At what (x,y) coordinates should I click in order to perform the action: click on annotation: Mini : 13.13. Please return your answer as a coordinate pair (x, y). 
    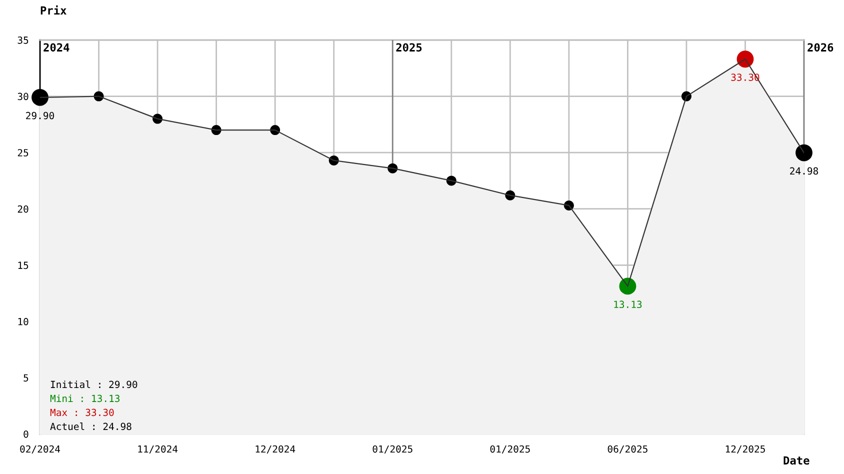
    Looking at the image, I should click on (85, 398).